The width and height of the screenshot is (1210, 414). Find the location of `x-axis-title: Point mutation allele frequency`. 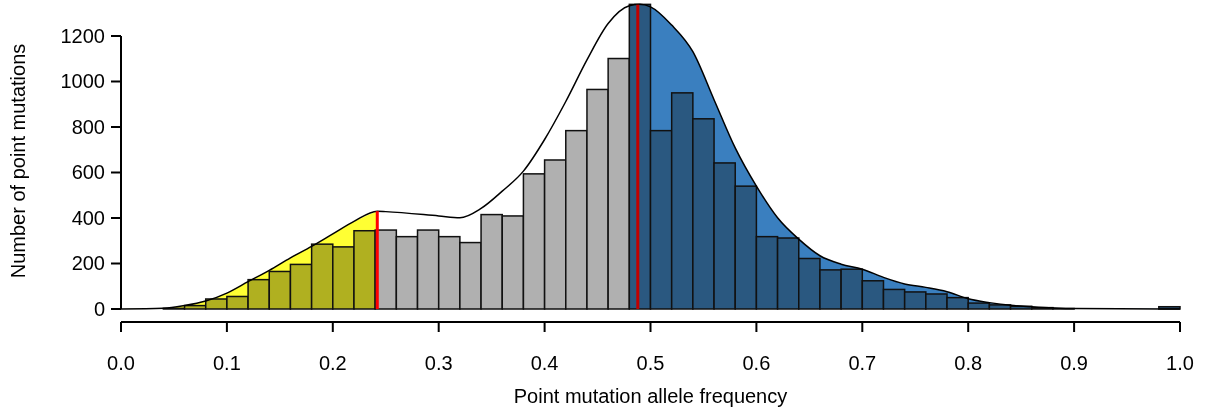

x-axis-title: Point mutation allele frequency is located at coordinates (650, 396).